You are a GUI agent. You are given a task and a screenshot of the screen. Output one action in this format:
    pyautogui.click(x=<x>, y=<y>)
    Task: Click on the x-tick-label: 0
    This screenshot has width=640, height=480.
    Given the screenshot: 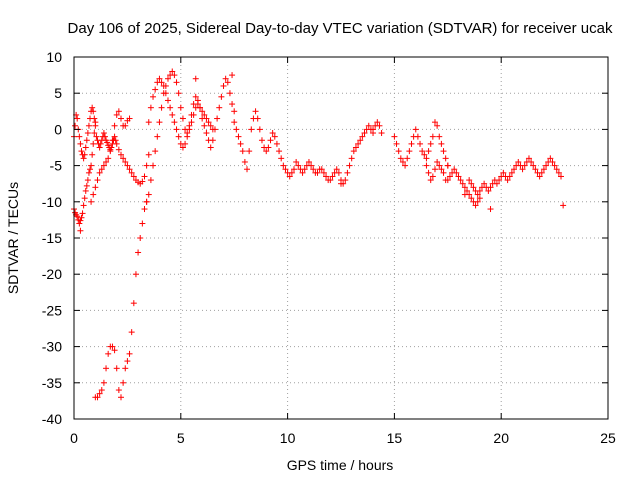 What is the action you would take?
    pyautogui.click(x=74, y=438)
    